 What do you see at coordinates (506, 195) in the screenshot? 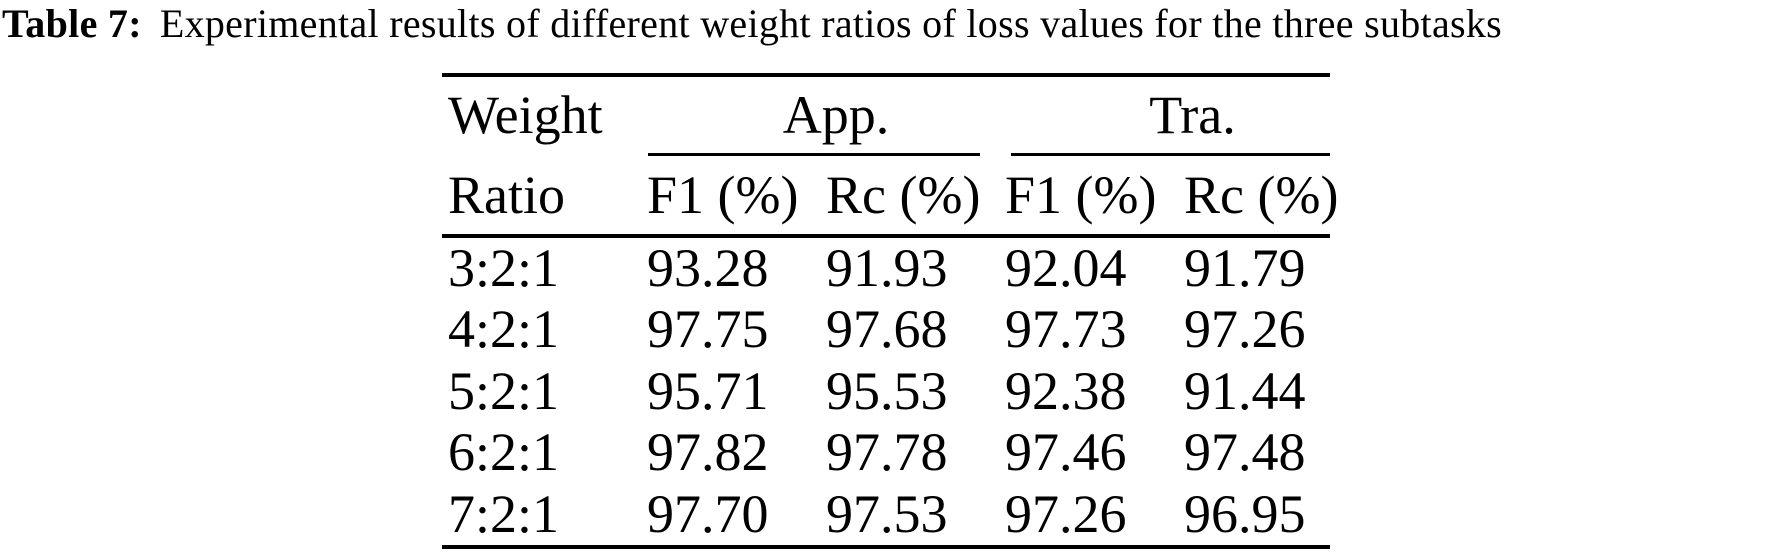
I see `col-header-ratio: Ratio` at bounding box center [506, 195].